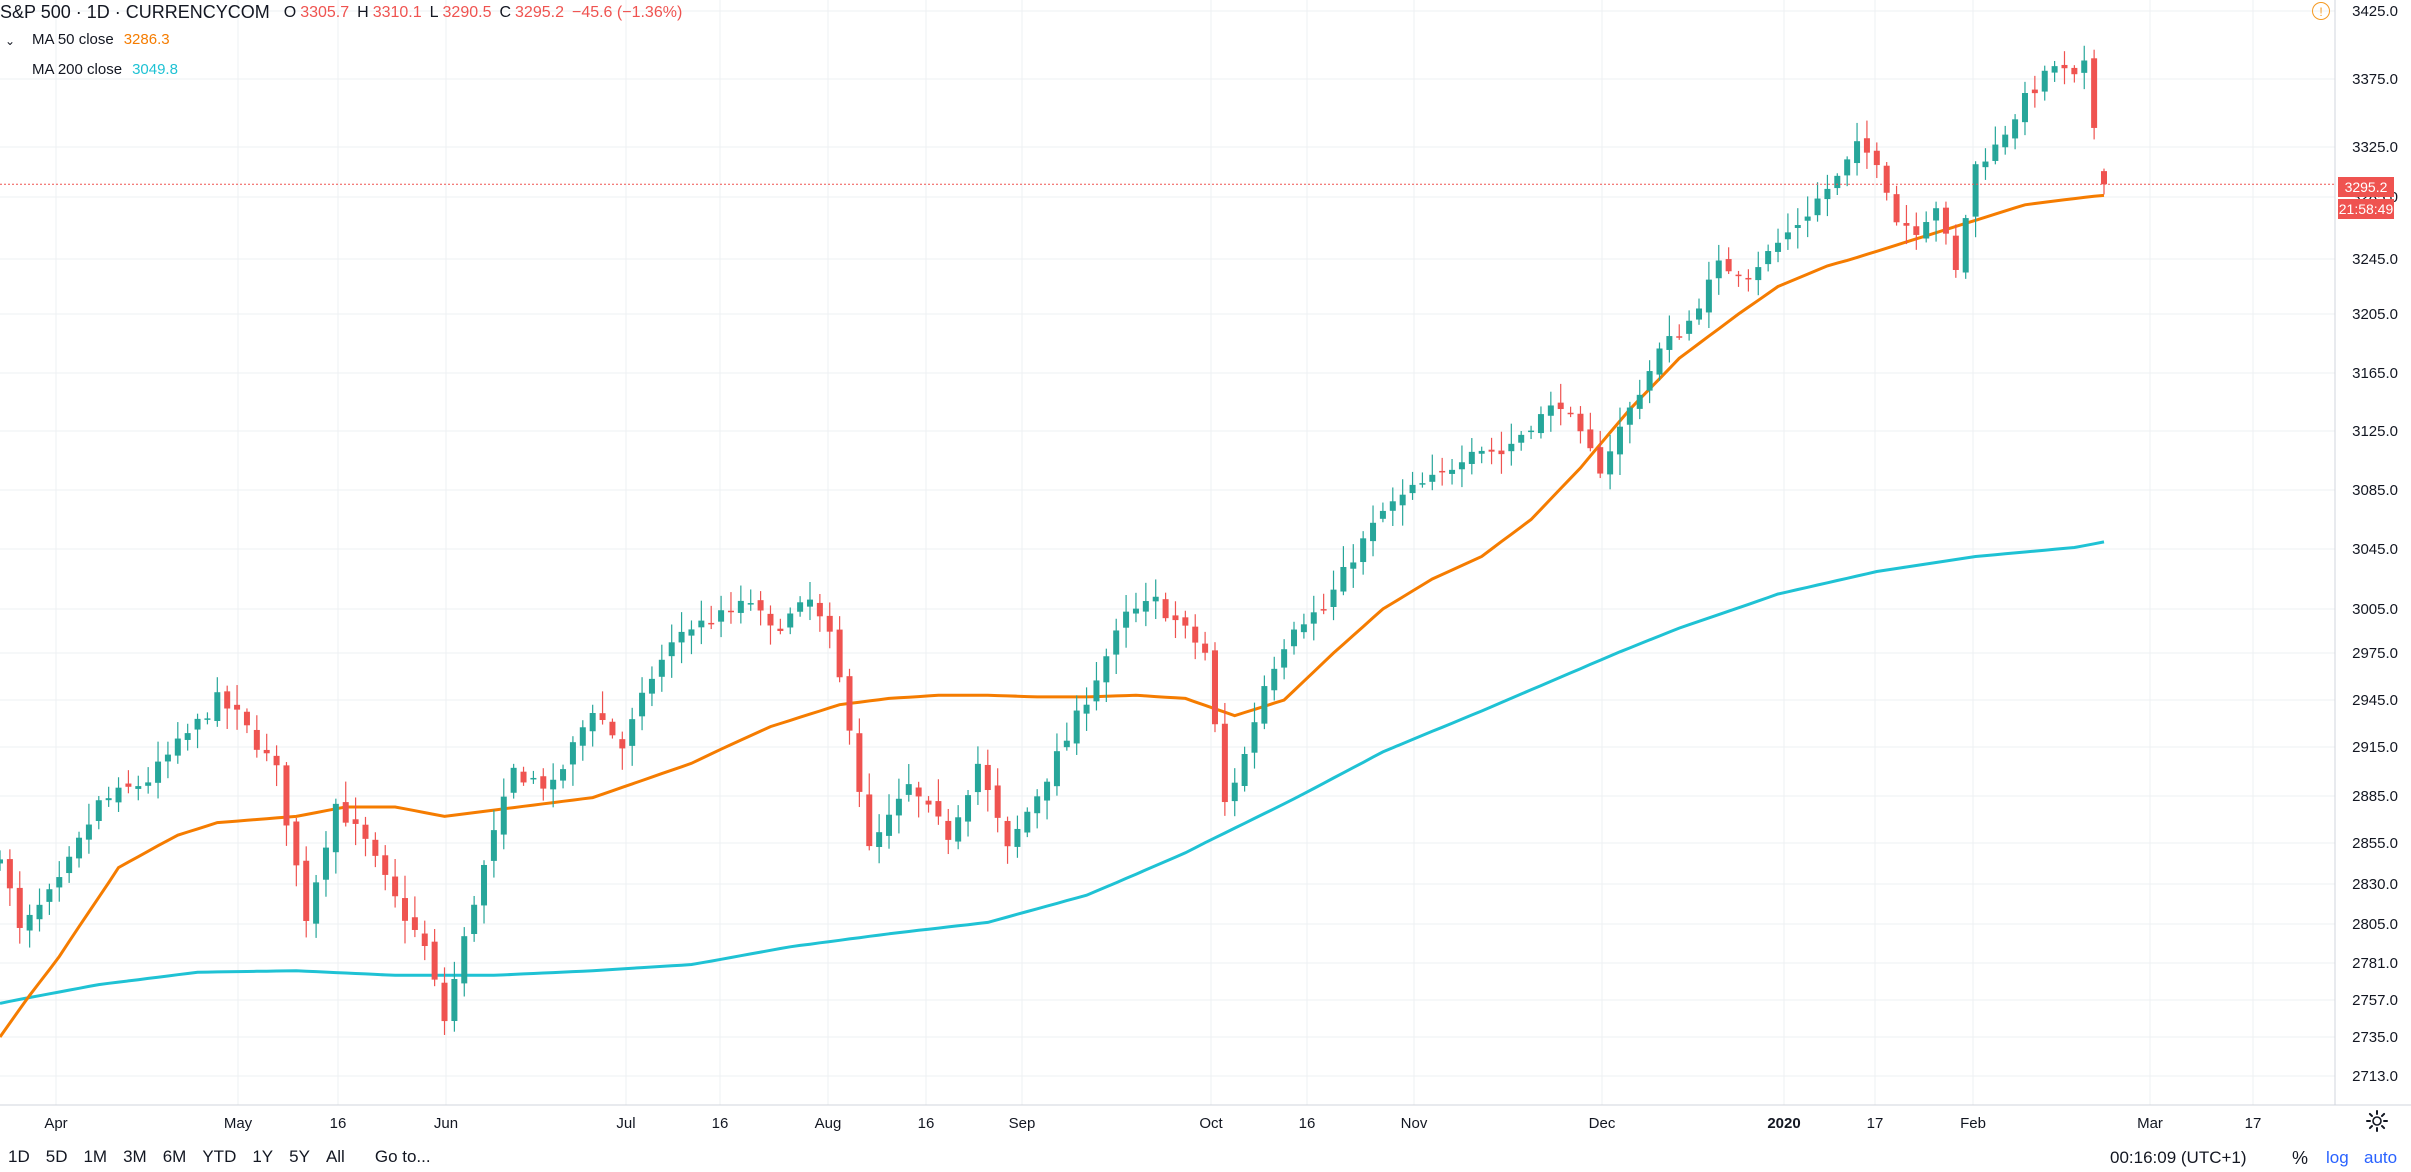  I want to click on ma200-row: MA 200 close 3049.8, so click(107, 69).